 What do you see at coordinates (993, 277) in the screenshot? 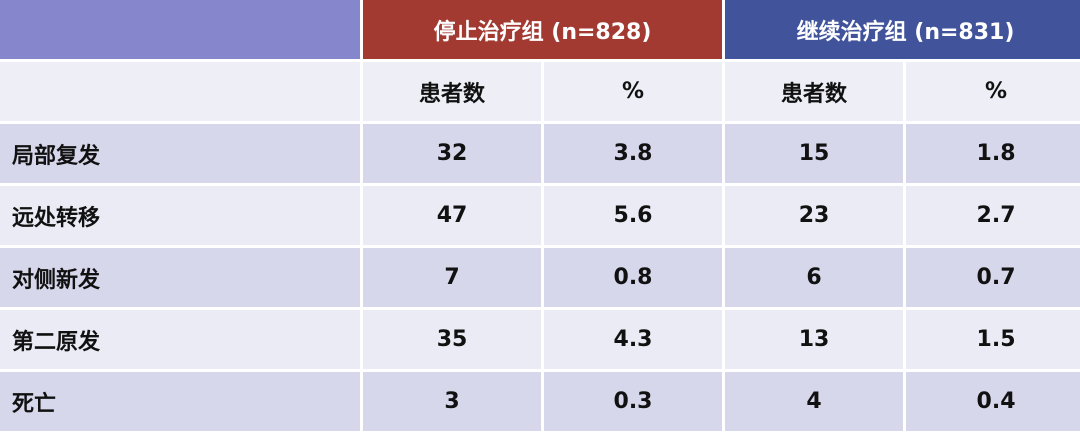
I see `continue-percent-cell: 0.7` at bounding box center [993, 277].